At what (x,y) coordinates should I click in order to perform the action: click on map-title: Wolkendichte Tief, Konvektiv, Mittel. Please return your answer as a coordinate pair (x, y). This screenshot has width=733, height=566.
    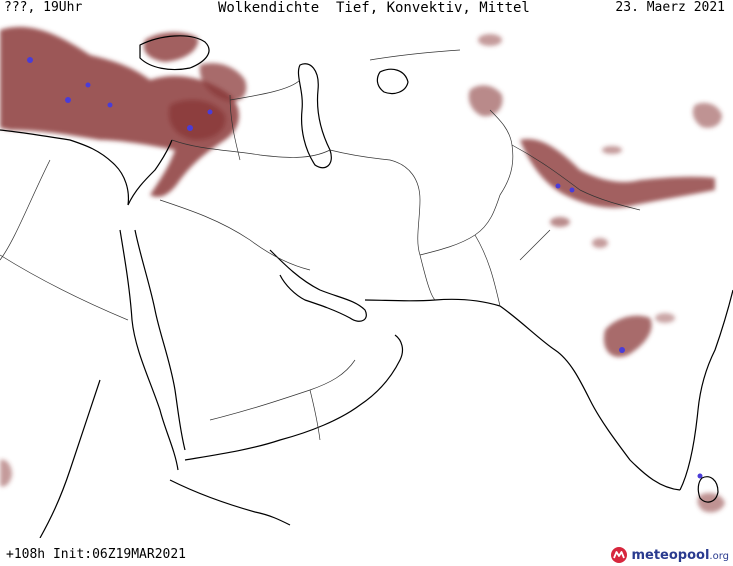
    Looking at the image, I should click on (374, 8).